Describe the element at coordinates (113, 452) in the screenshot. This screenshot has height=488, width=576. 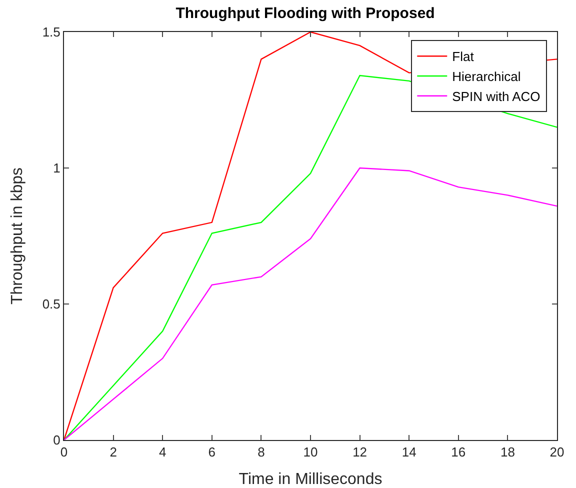
I see `x-tick-label: 2` at that location.